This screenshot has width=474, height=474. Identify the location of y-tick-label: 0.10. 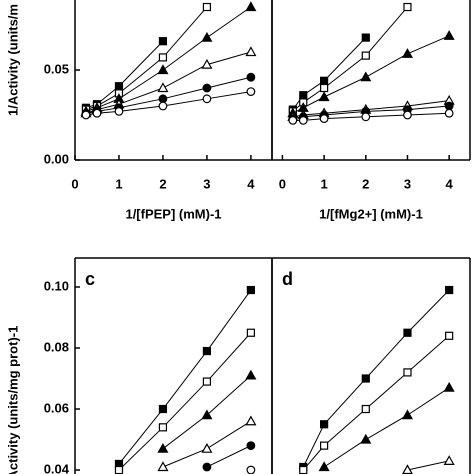
(56, 285).